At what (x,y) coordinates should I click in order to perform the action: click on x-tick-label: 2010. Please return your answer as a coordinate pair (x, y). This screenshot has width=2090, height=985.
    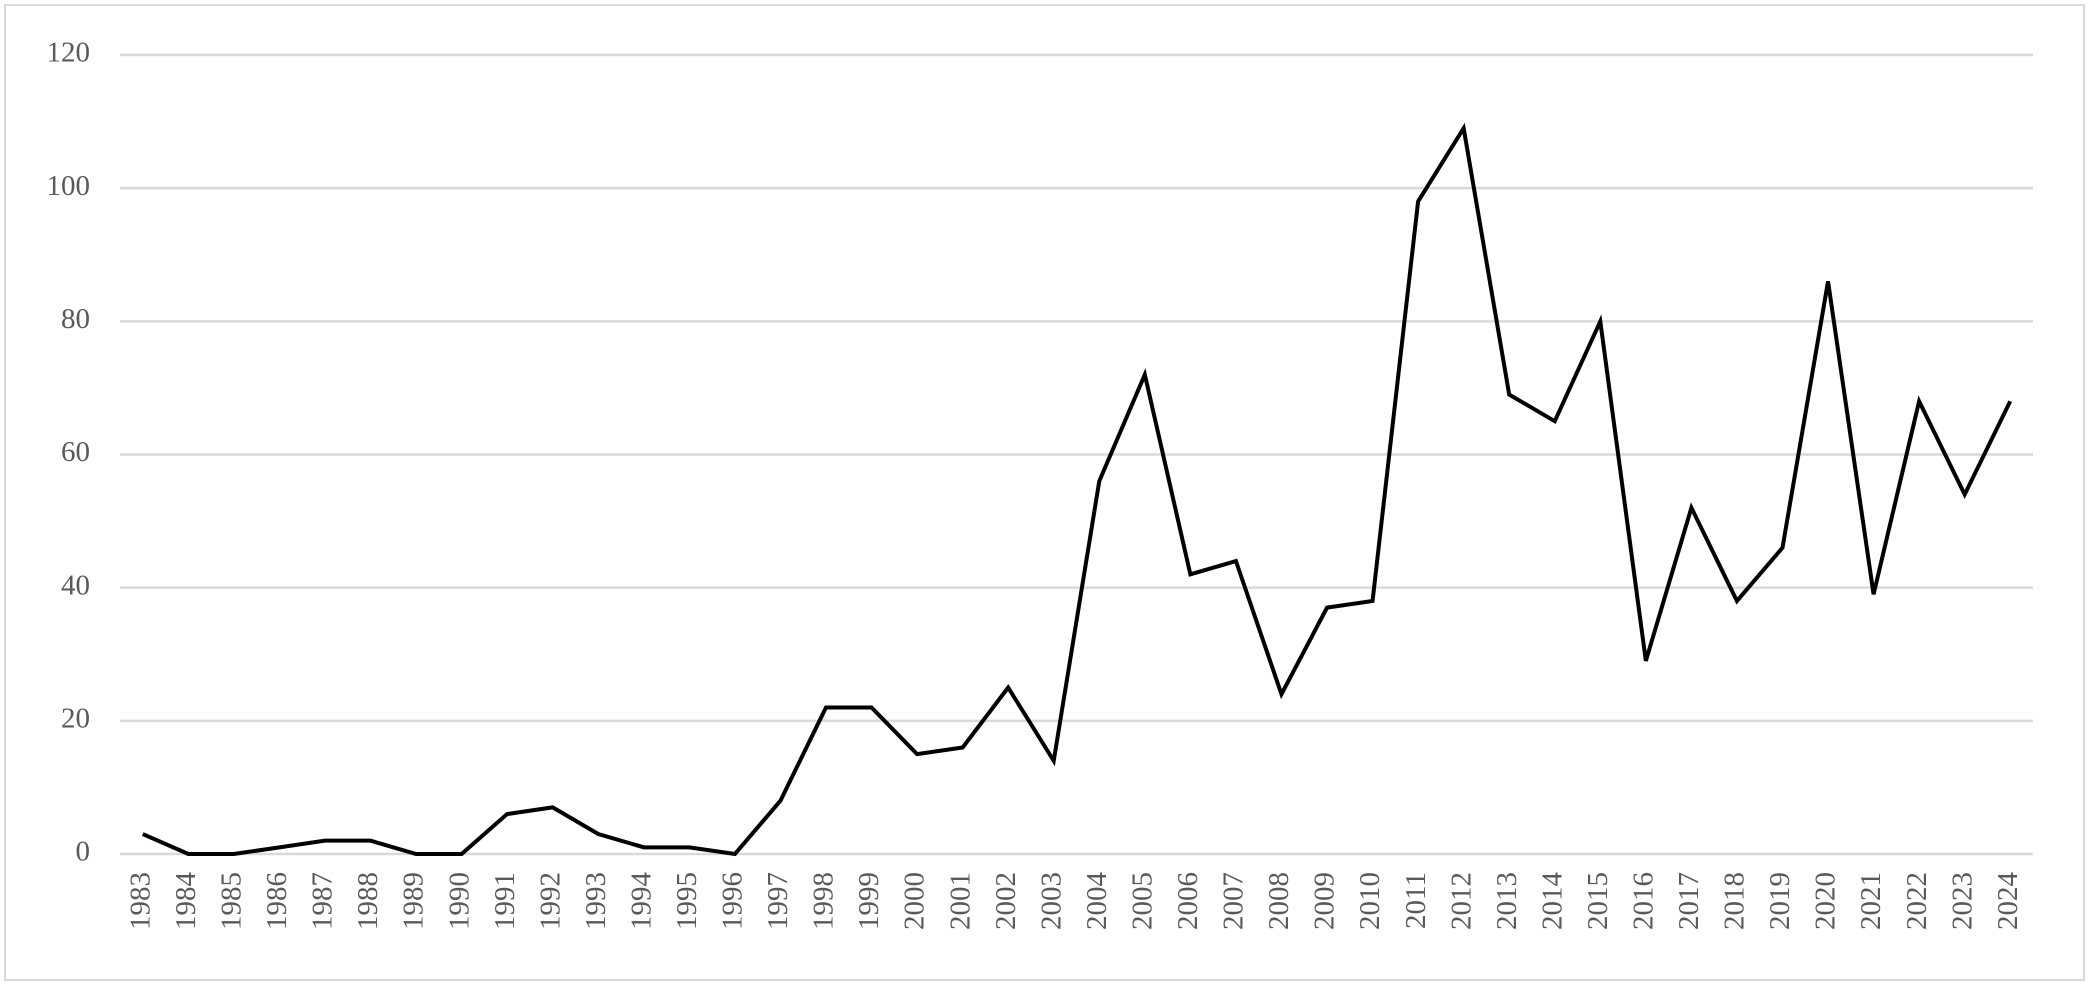
    Looking at the image, I should click on (1370, 901).